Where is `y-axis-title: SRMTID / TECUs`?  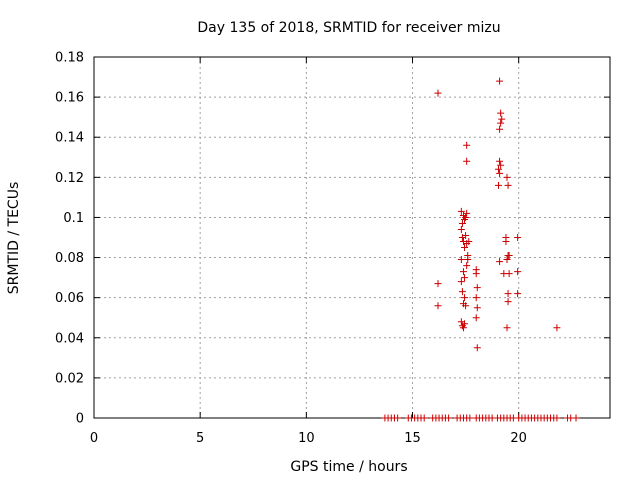 y-axis-title: SRMTID / TECUs is located at coordinates (14, 238).